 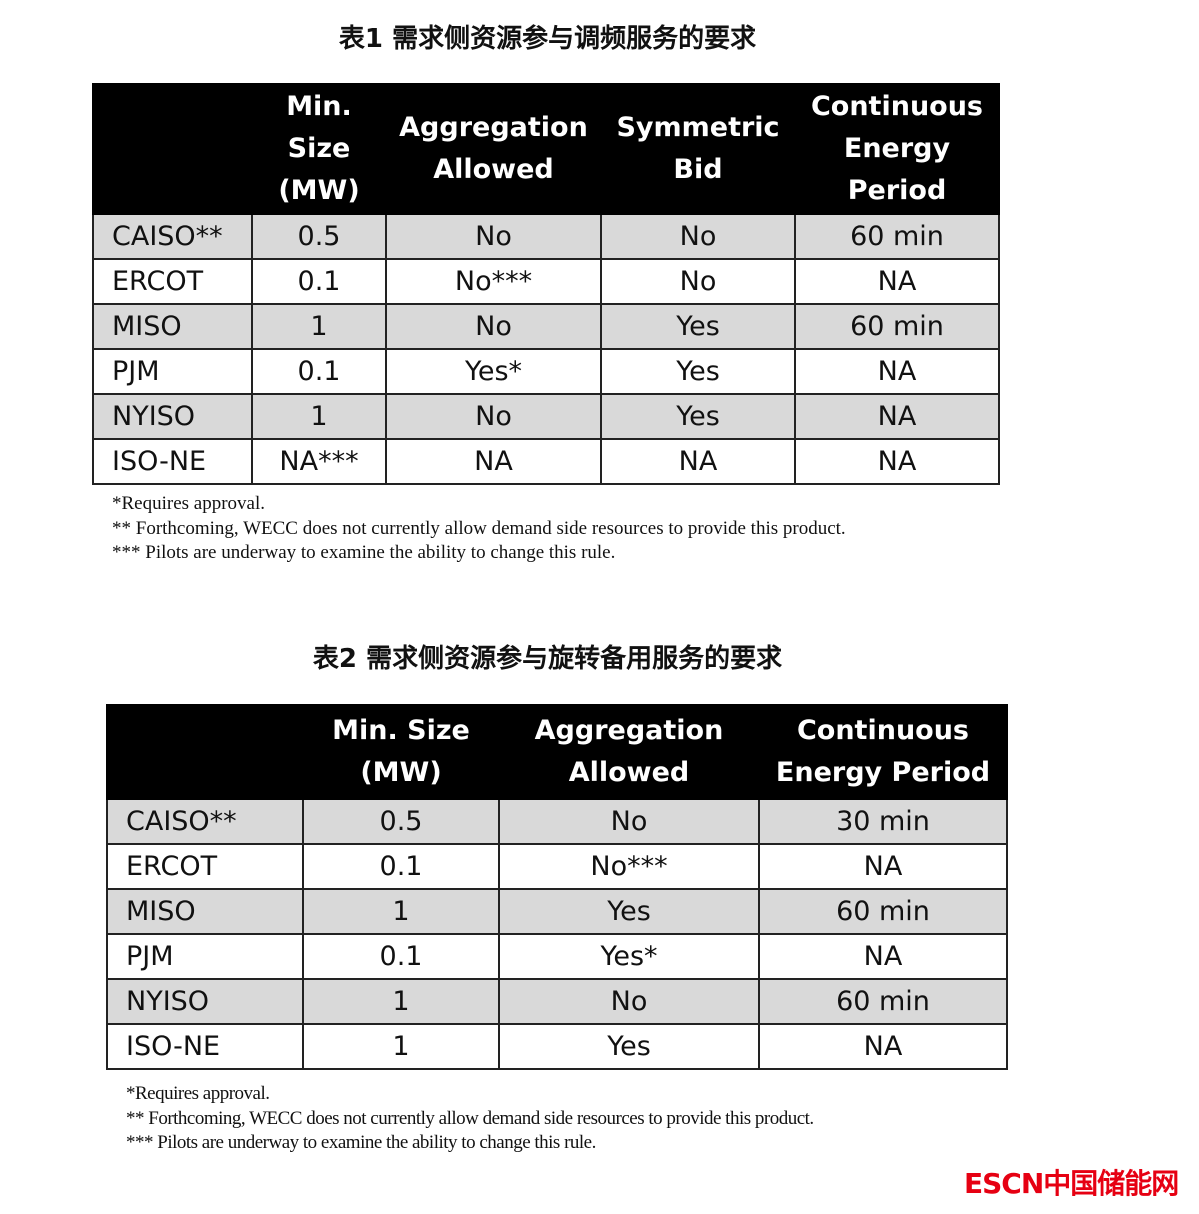 I want to click on table-row: CAISO** 0.5 No 30 min, so click(x=557, y=821).